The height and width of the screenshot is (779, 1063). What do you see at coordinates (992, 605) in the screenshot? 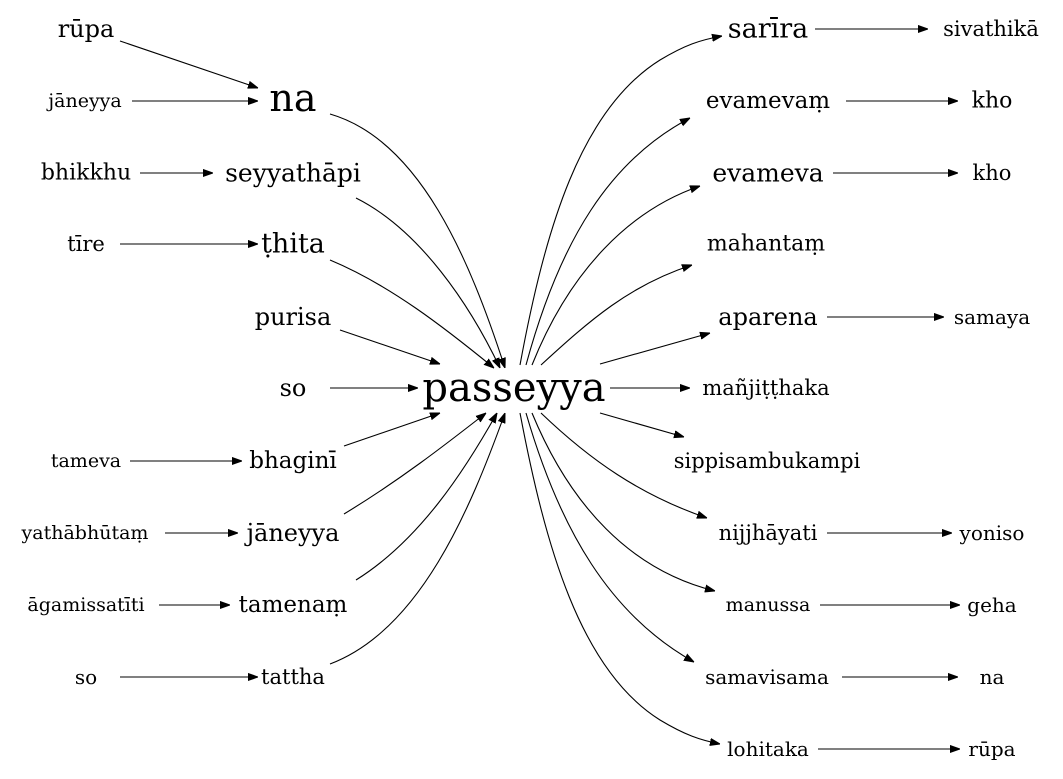
I see `node-geha: geha` at bounding box center [992, 605].